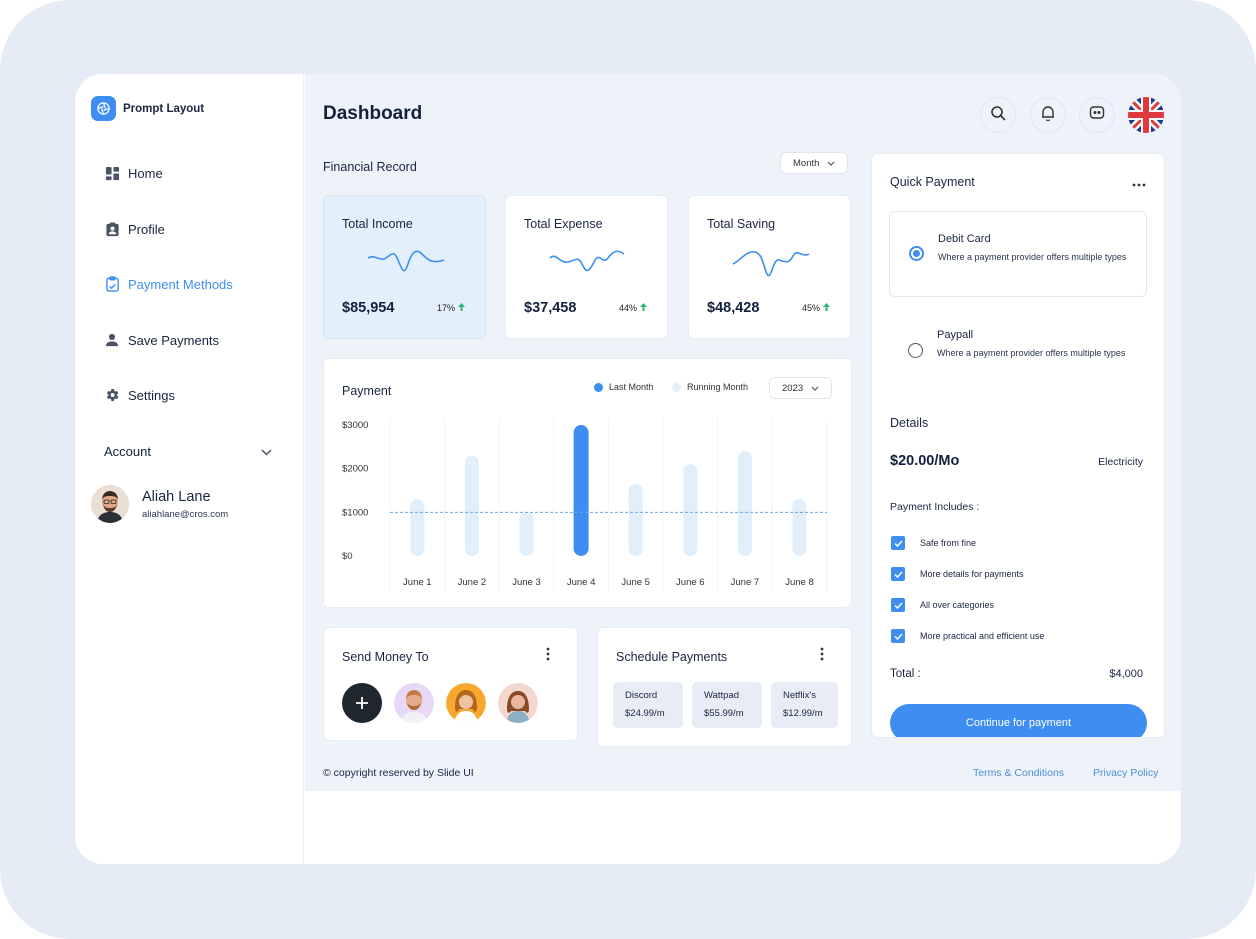  I want to click on sidebar-item-settings: Settings, so click(139, 395).